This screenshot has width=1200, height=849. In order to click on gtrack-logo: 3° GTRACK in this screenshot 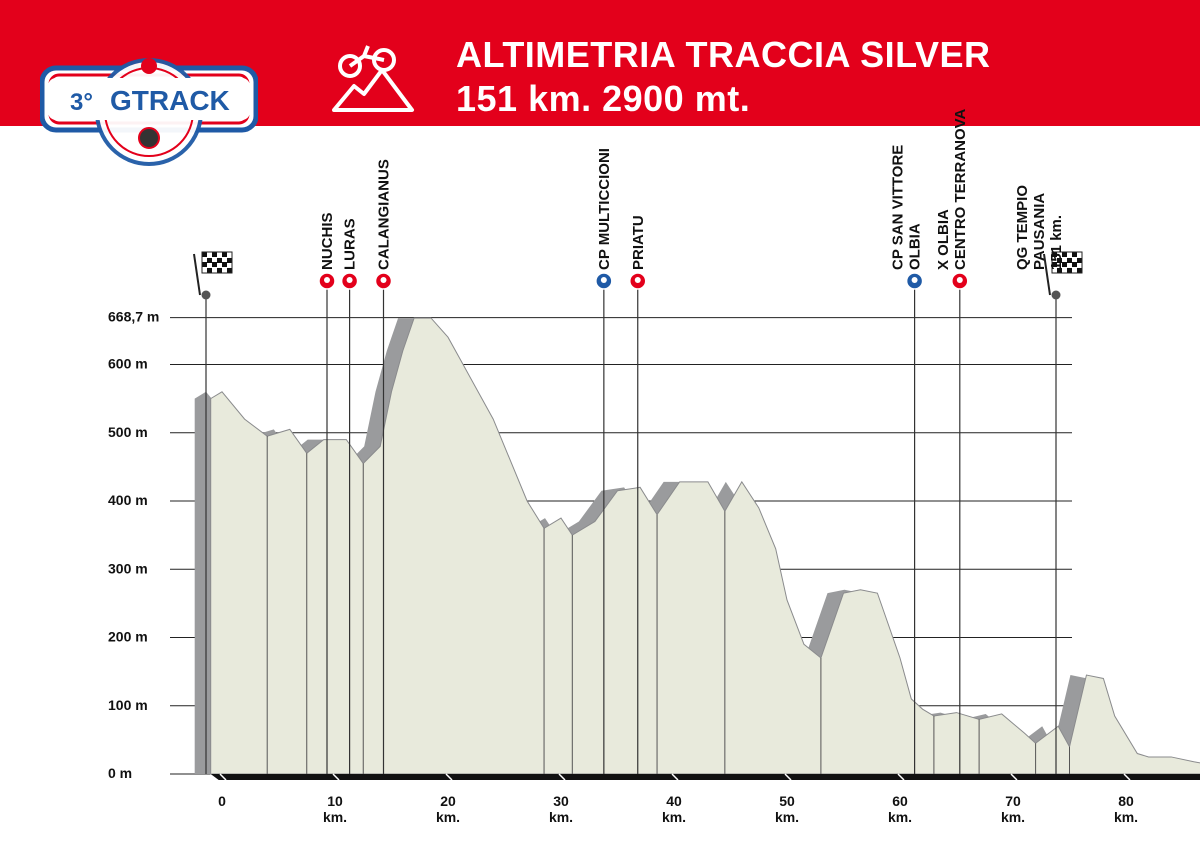, I will do `click(149, 112)`.